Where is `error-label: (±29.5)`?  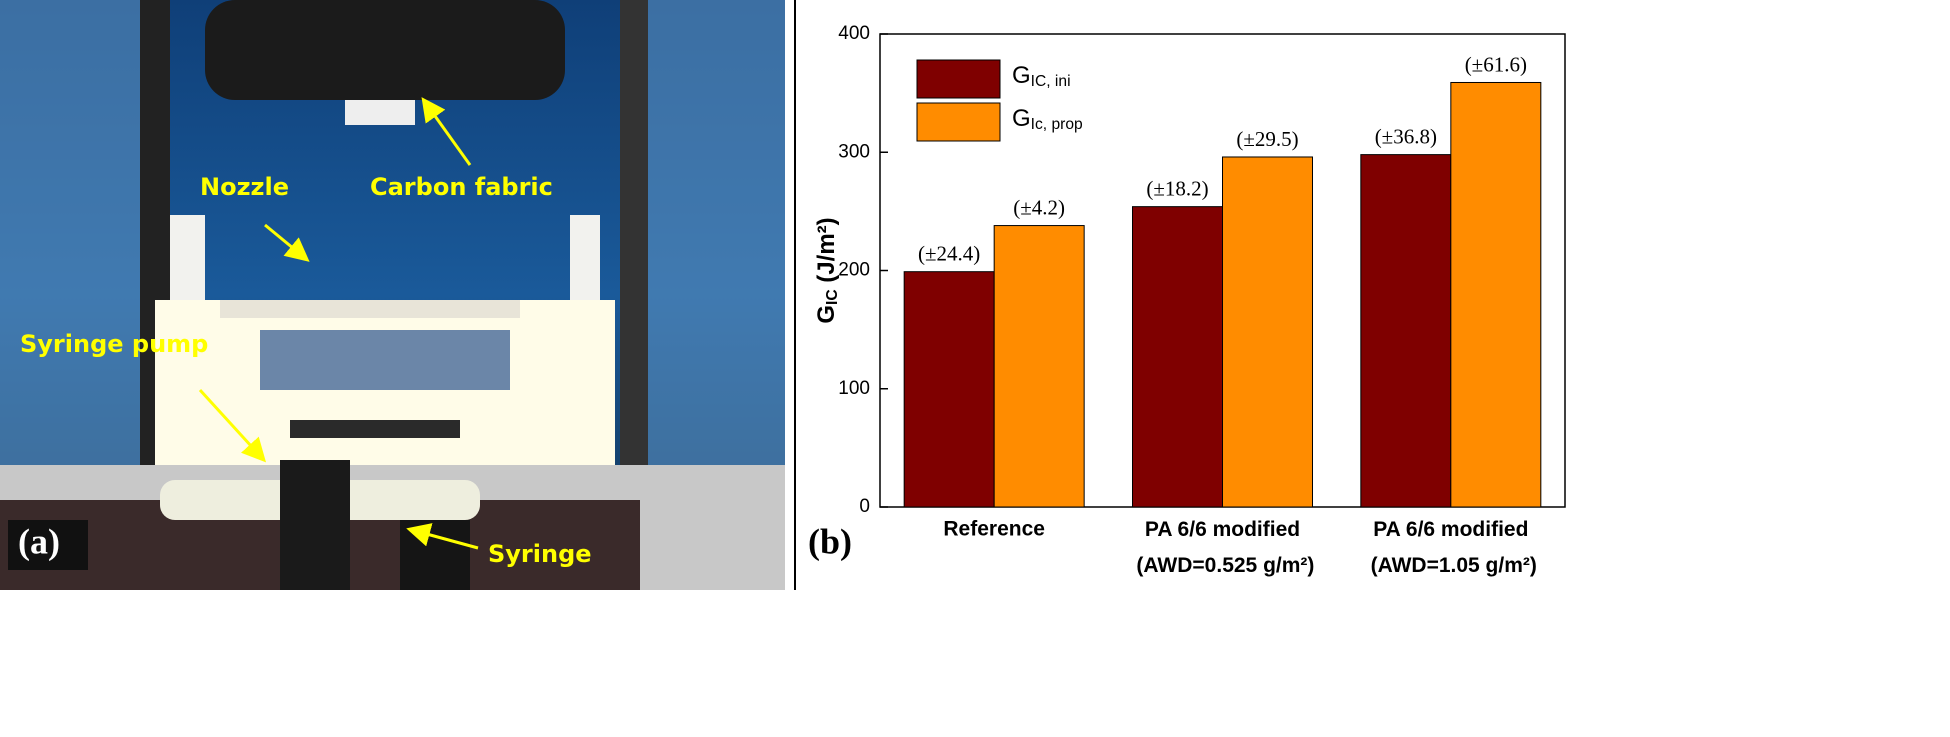
error-label: (±29.5) is located at coordinates (1267, 139).